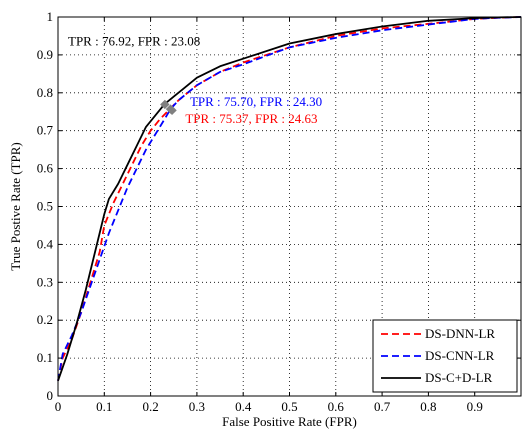  What do you see at coordinates (336, 406) in the screenshot?
I see `x-tick-label: 0.6` at bounding box center [336, 406].